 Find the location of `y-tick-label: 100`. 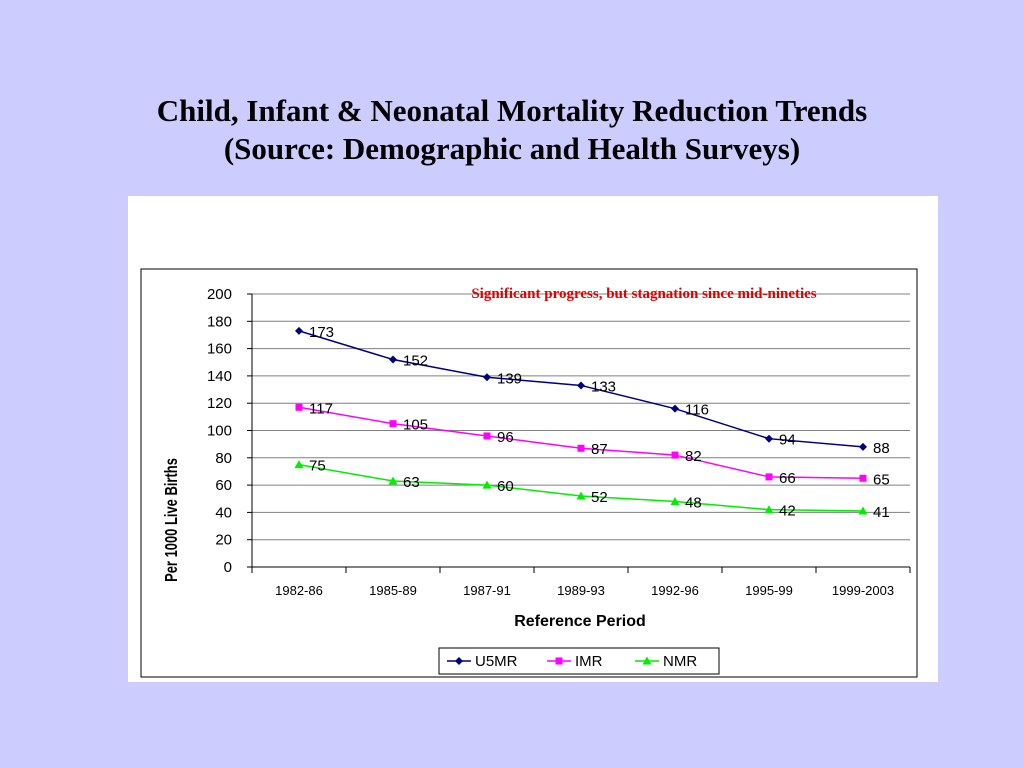

y-tick-label: 100 is located at coordinates (219, 431).